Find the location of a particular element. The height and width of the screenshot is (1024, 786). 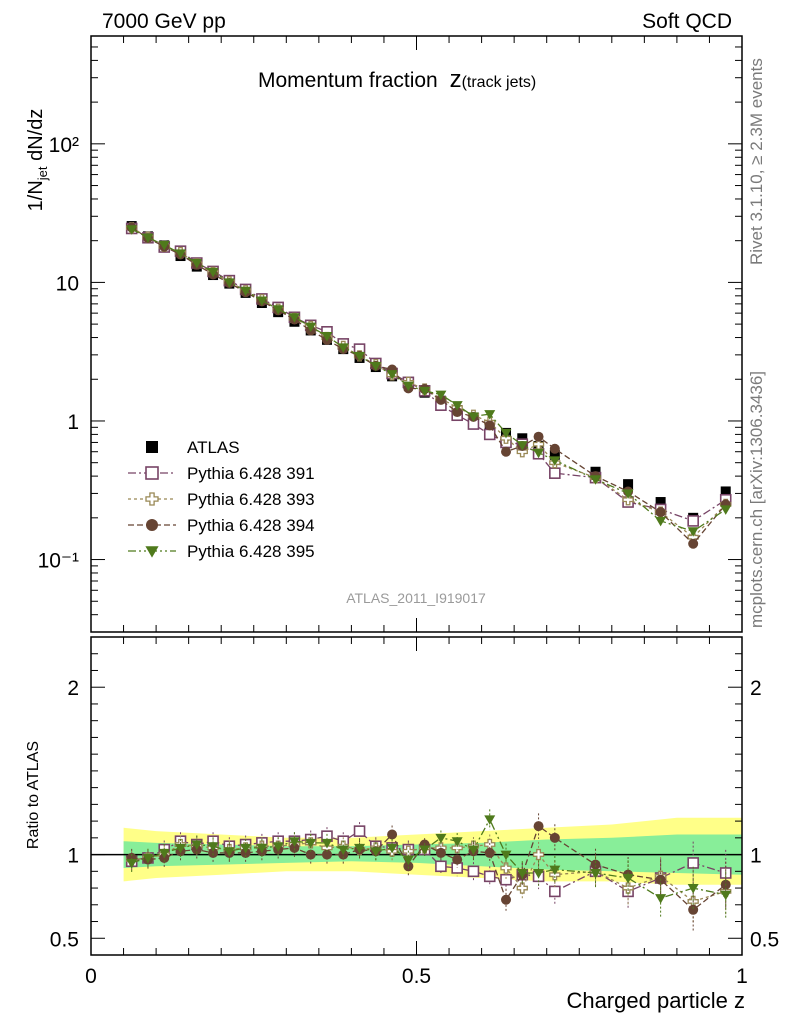

main-title: Momentum fraction z(track jets) is located at coordinates (397, 79).